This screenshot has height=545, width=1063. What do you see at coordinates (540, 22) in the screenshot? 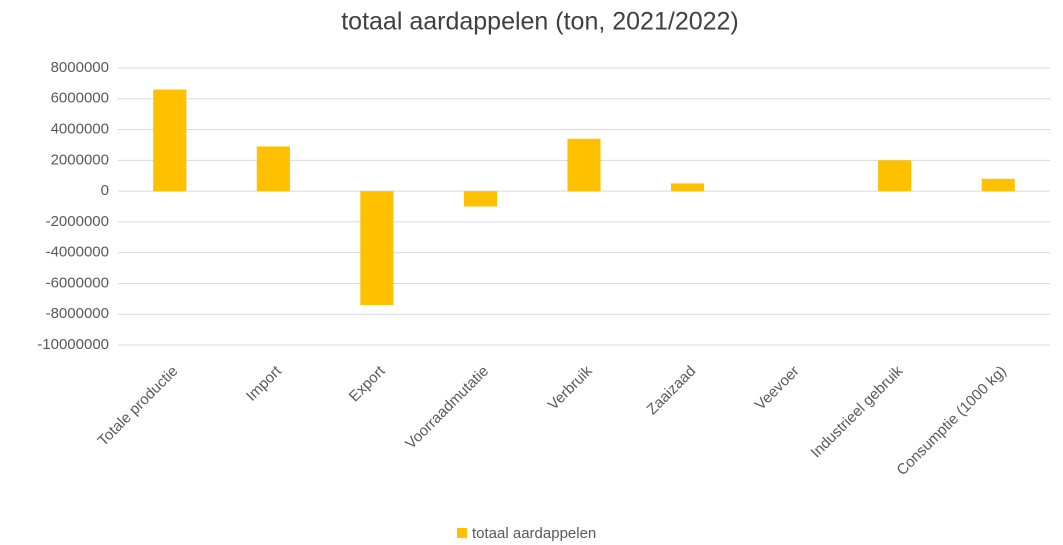
I see `chart-title: totaal aardappelen (ton, 2021/2022)` at bounding box center [540, 22].